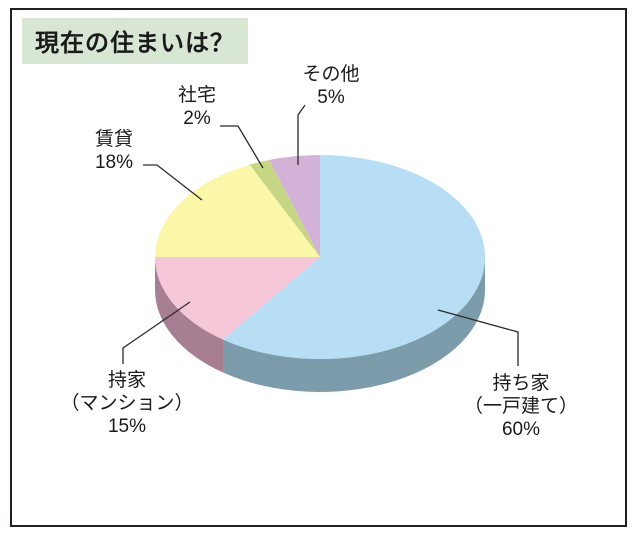 This screenshot has height=540, width=640. I want to click on callout-own-house: 持ち家 （一戸建て） 60%, so click(521, 406).